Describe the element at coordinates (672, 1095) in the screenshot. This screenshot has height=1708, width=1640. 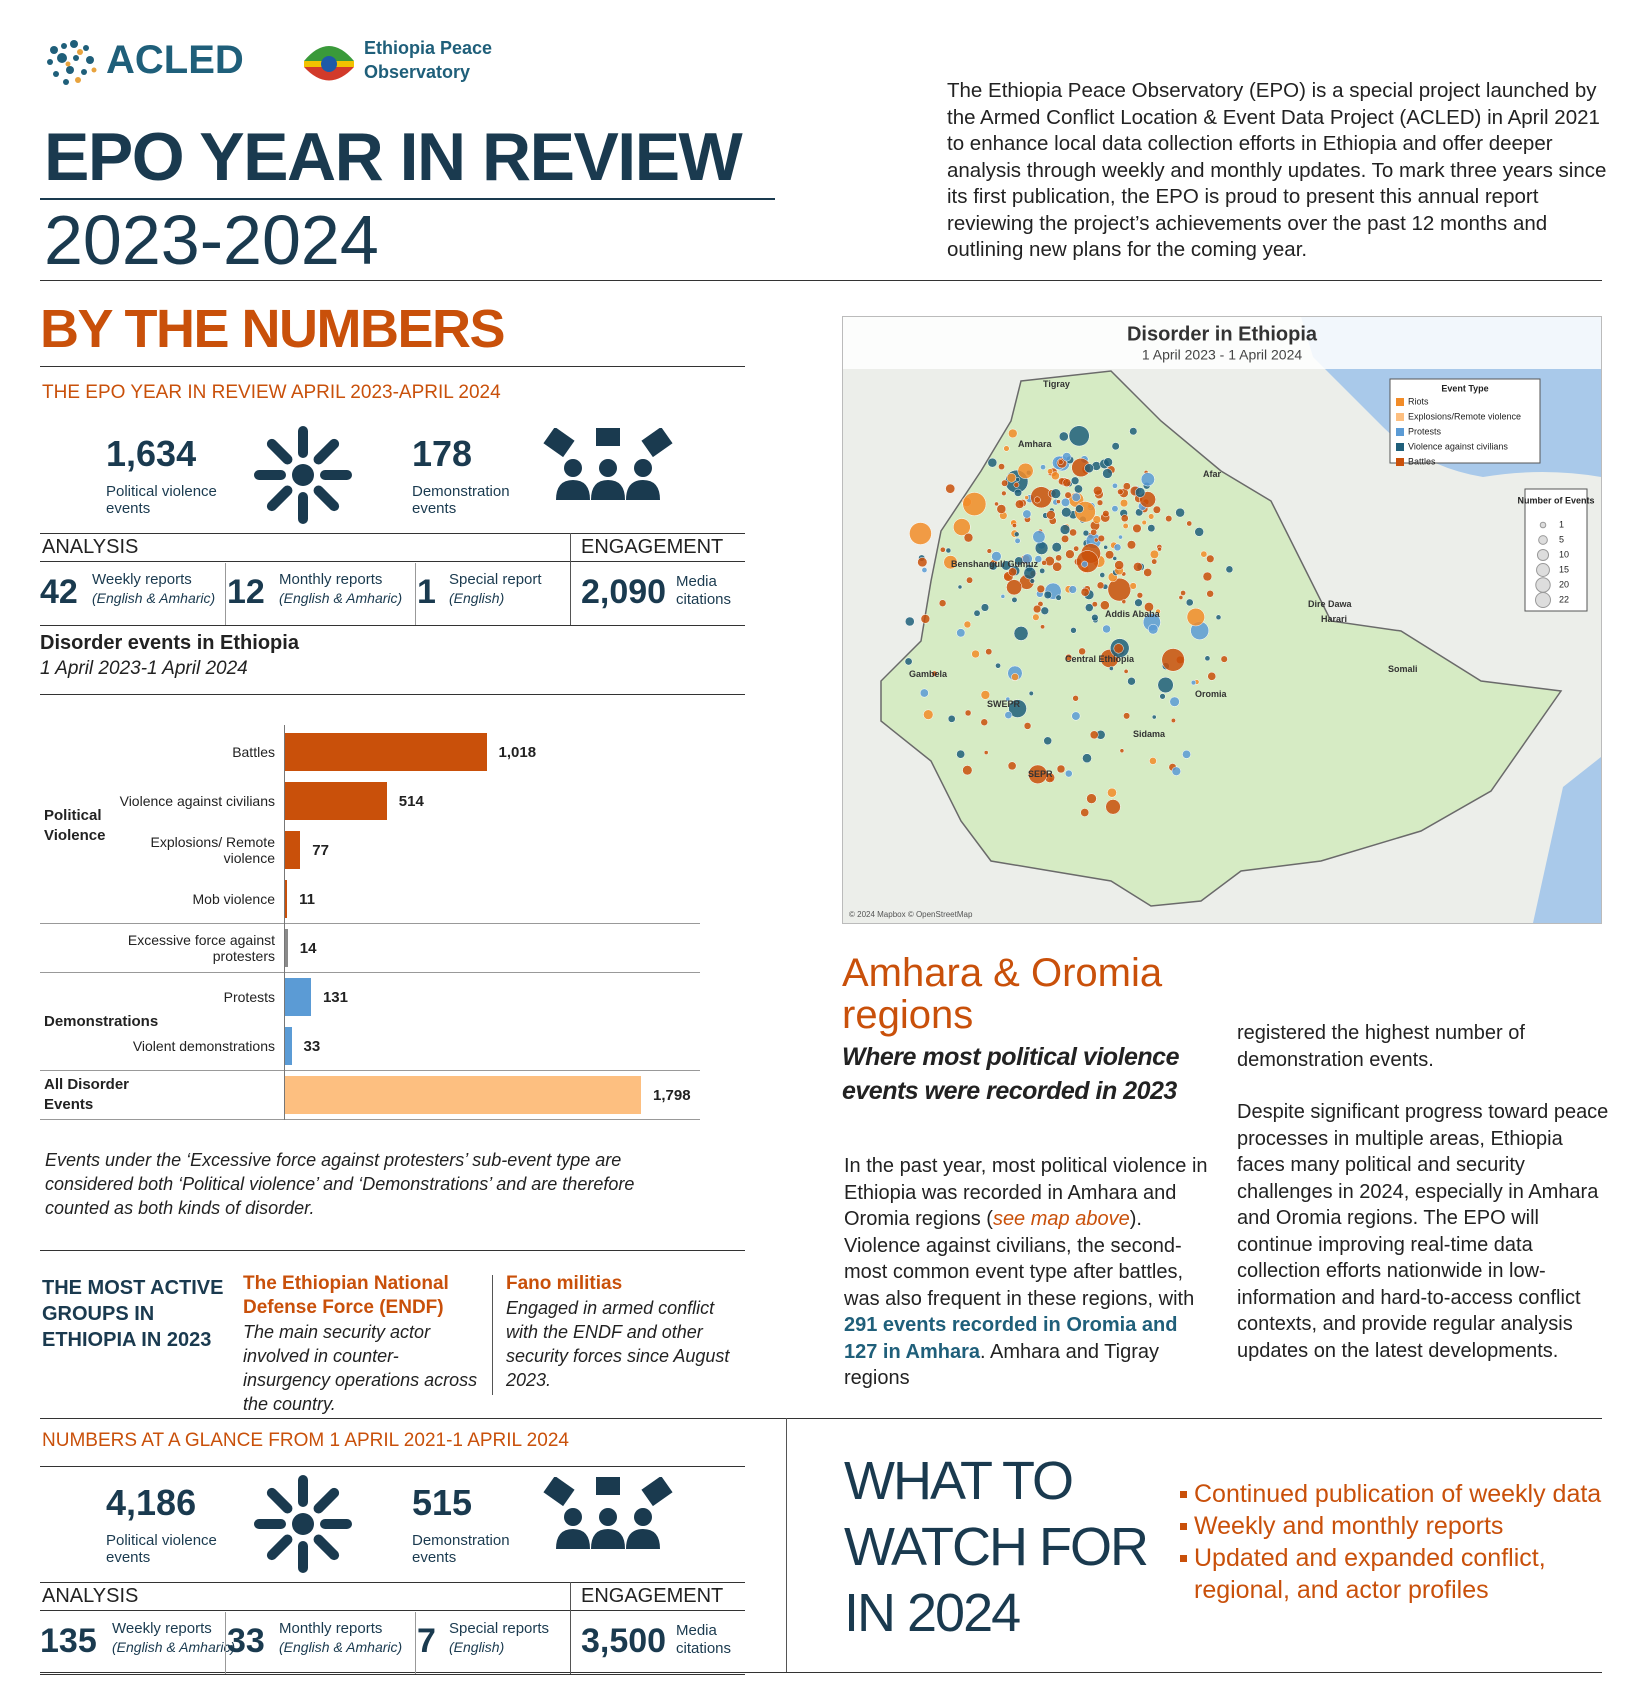
I see `value-label: 1,798` at that location.